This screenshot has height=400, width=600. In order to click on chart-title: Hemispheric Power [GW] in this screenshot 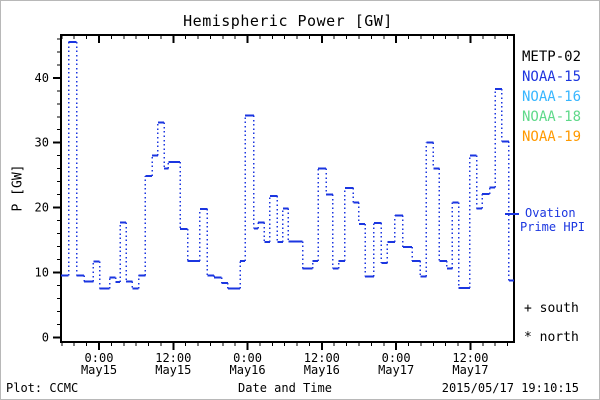, I will do `click(288, 21)`.